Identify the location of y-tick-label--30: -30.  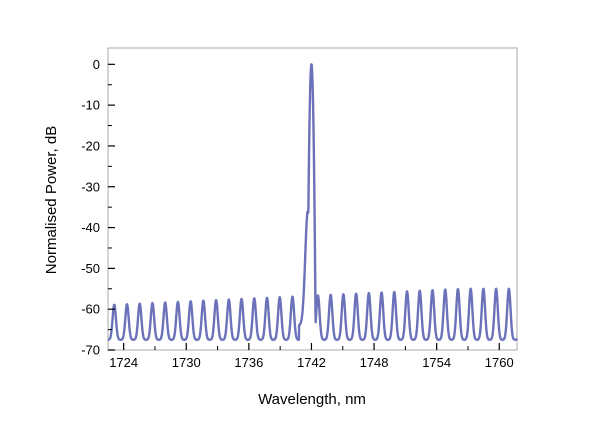
(90, 186).